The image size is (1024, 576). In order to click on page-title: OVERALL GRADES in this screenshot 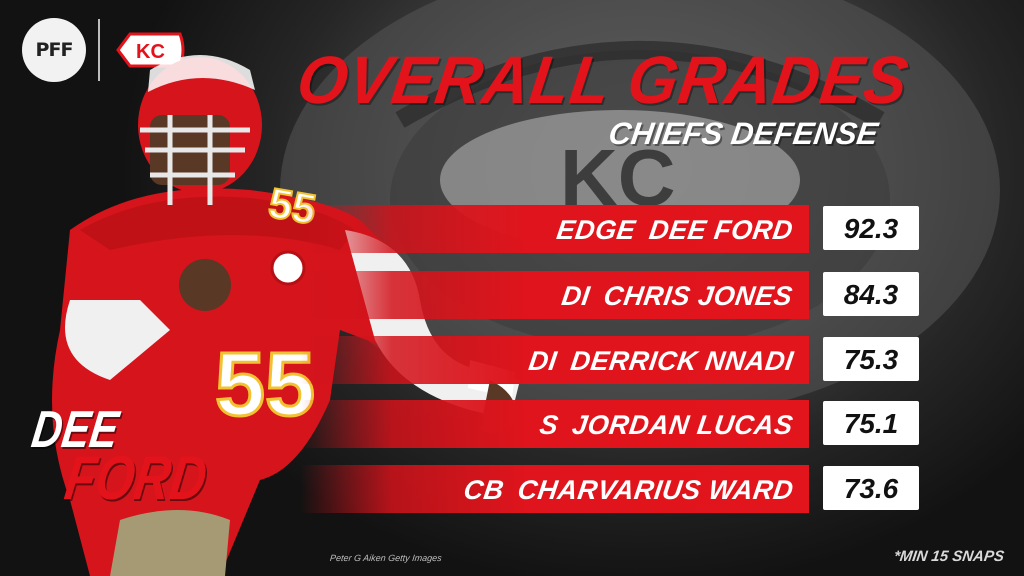, I will do `click(603, 80)`.